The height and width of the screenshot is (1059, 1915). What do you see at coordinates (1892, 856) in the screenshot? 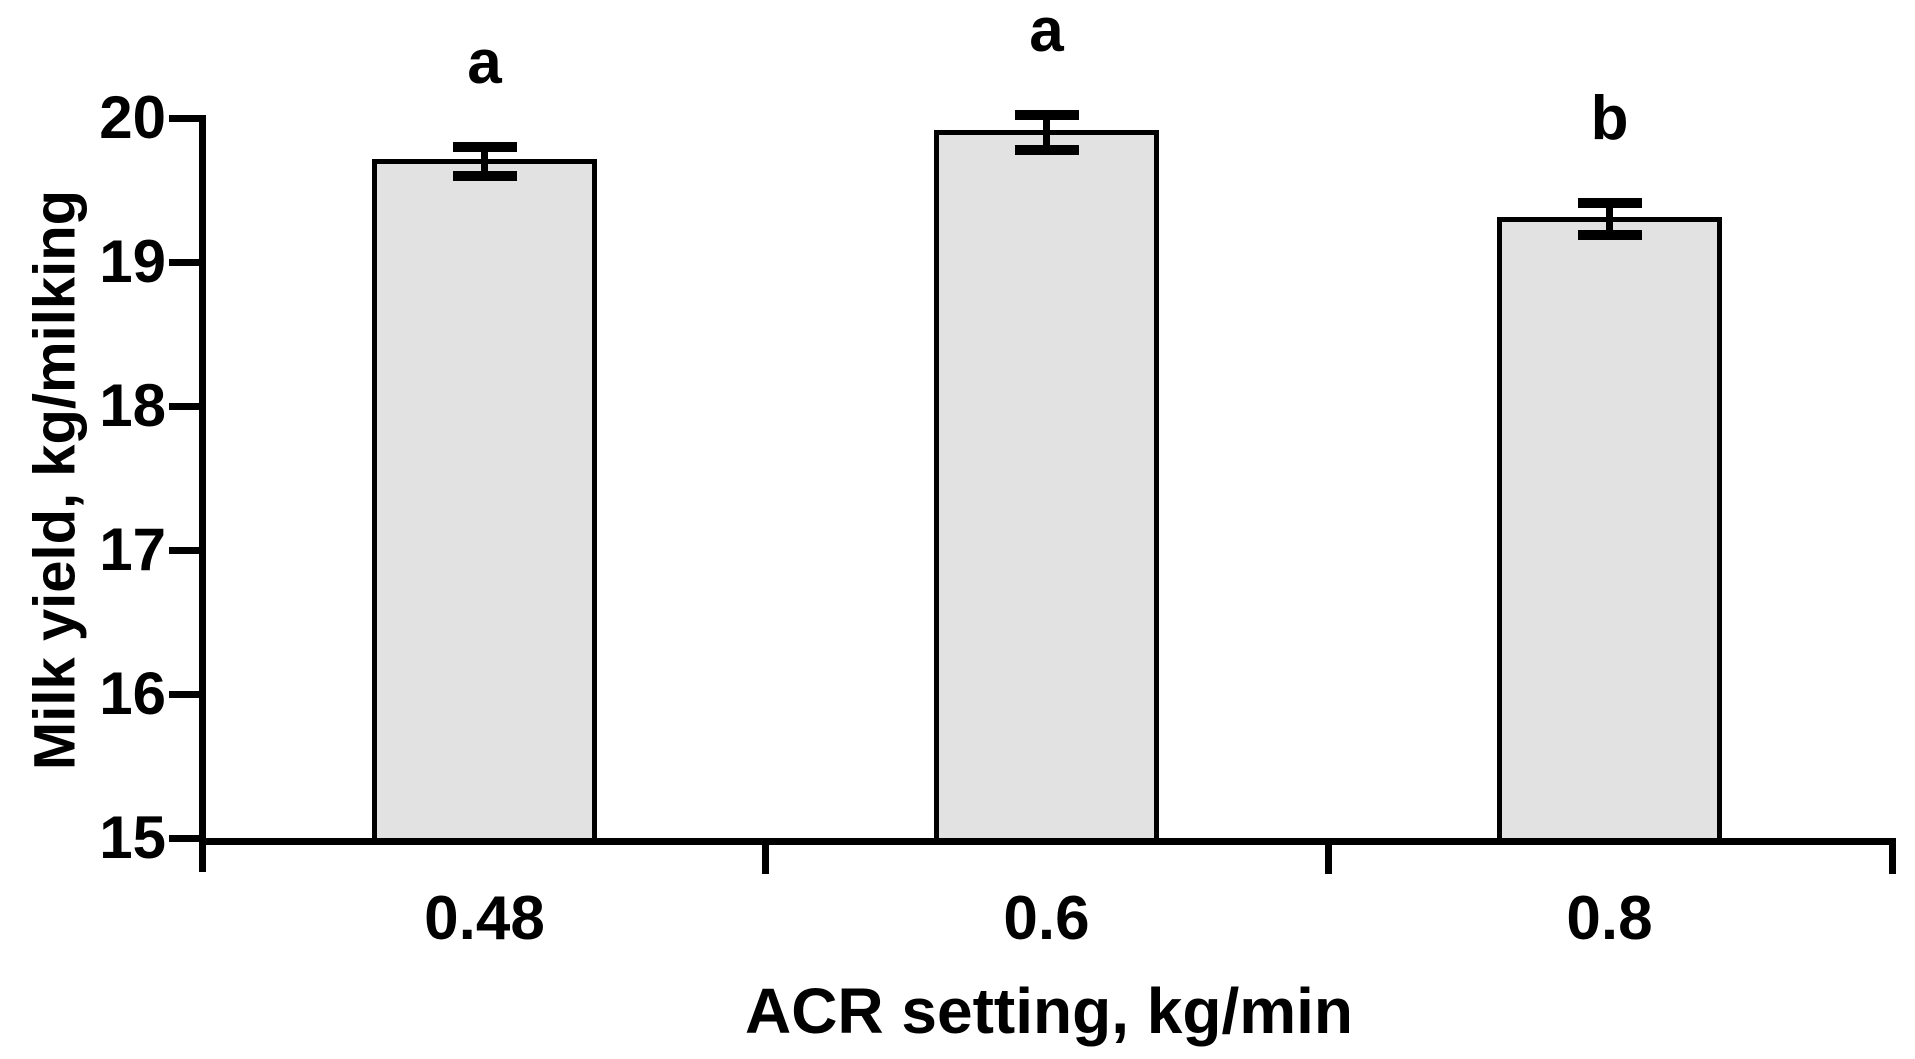
I see `x-axis-end-tick` at bounding box center [1892, 856].